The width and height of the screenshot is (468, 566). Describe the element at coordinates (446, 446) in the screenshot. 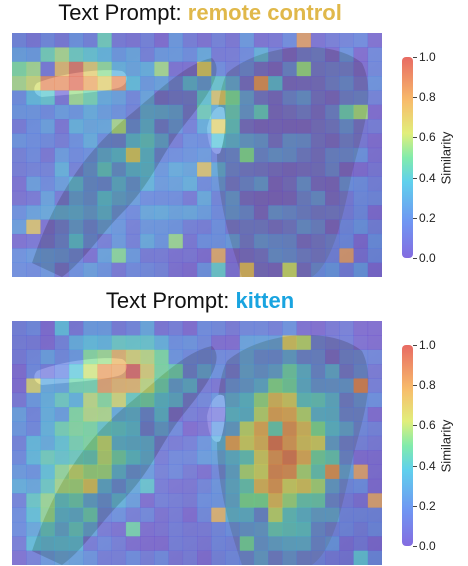

I see `colorbar-label: Similarity` at that location.